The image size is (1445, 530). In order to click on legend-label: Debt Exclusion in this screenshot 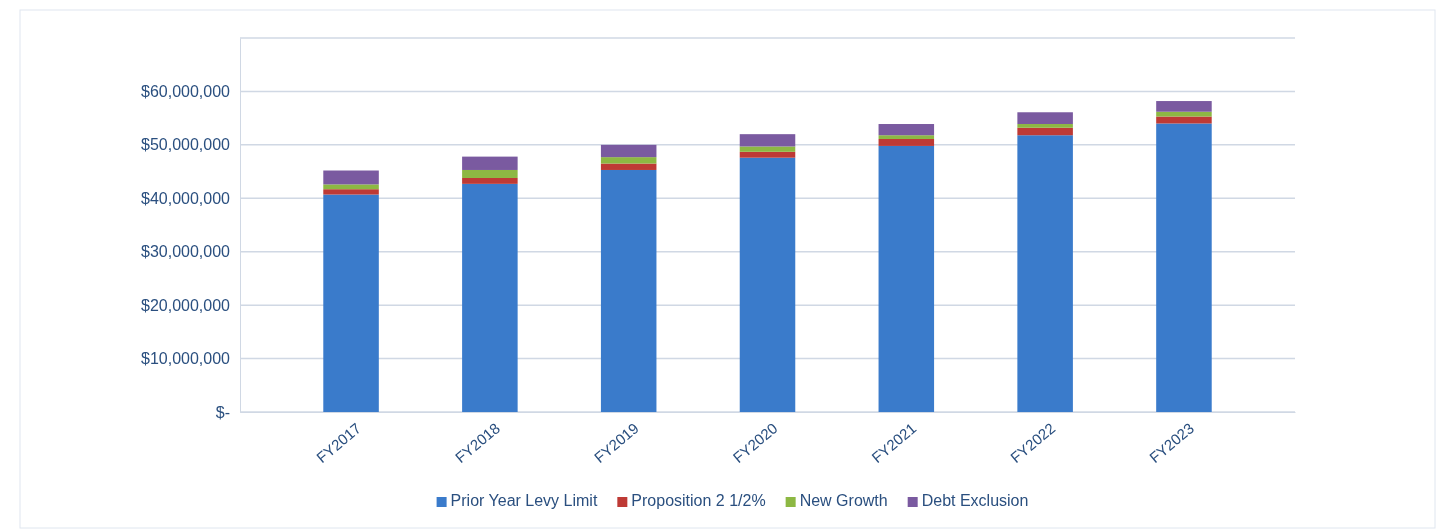, I will do `click(975, 500)`.